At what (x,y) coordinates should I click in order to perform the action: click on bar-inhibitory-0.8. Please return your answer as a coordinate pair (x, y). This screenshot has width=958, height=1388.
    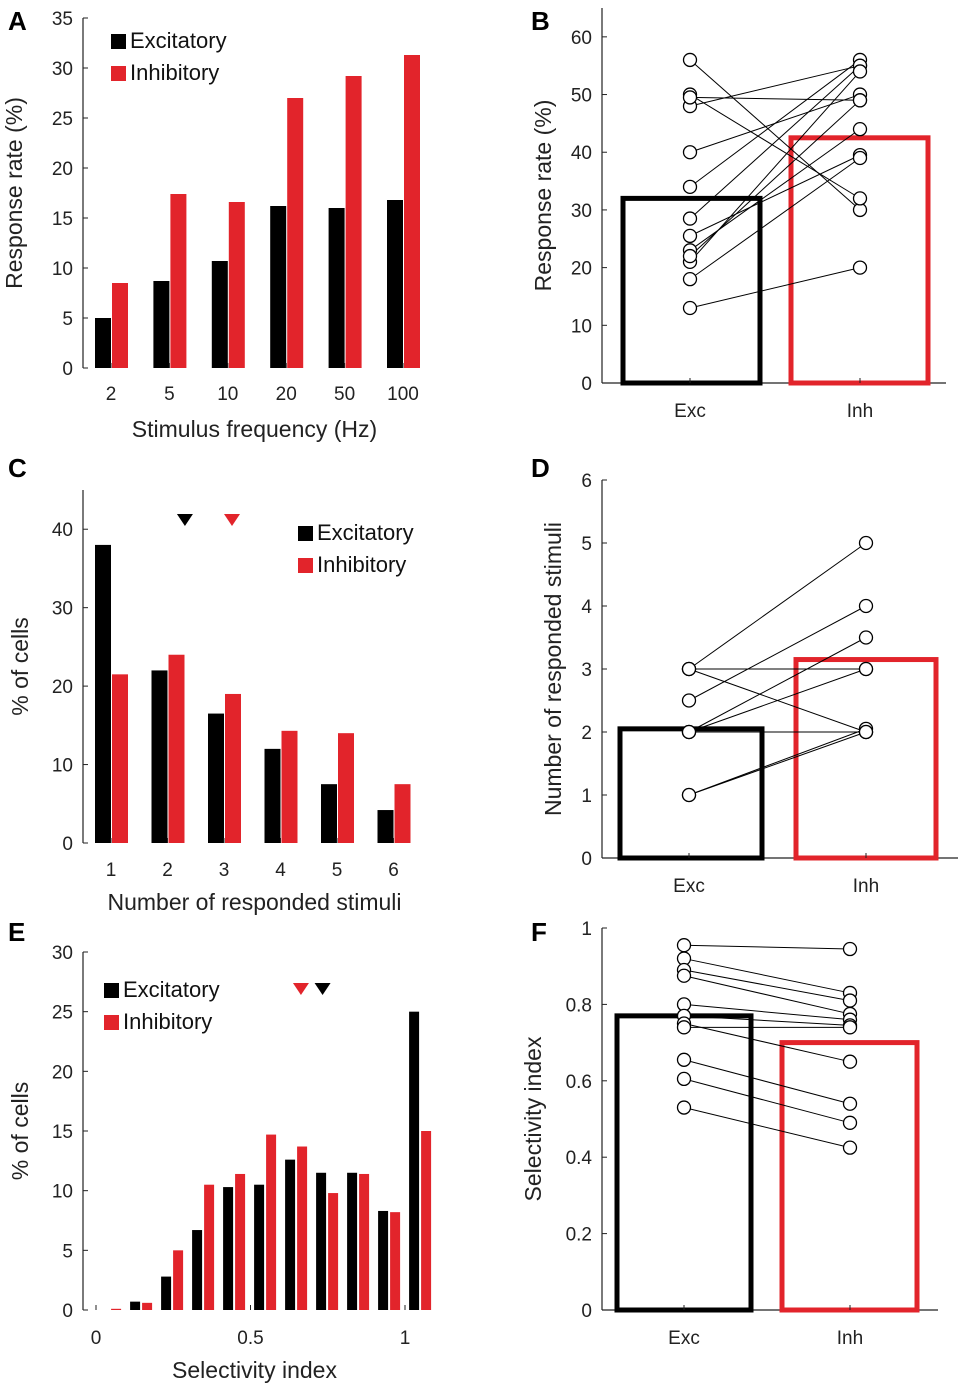
    Looking at the image, I should click on (364, 1241).